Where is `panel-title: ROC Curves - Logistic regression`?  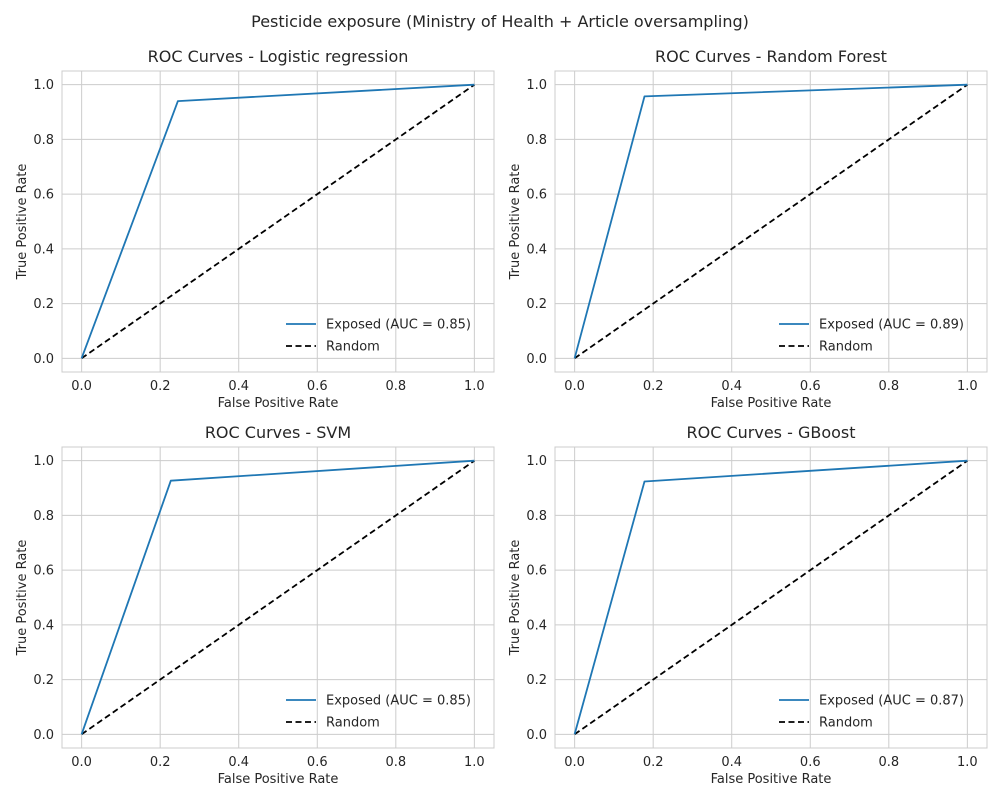
panel-title: ROC Curves - Logistic regression is located at coordinates (278, 56).